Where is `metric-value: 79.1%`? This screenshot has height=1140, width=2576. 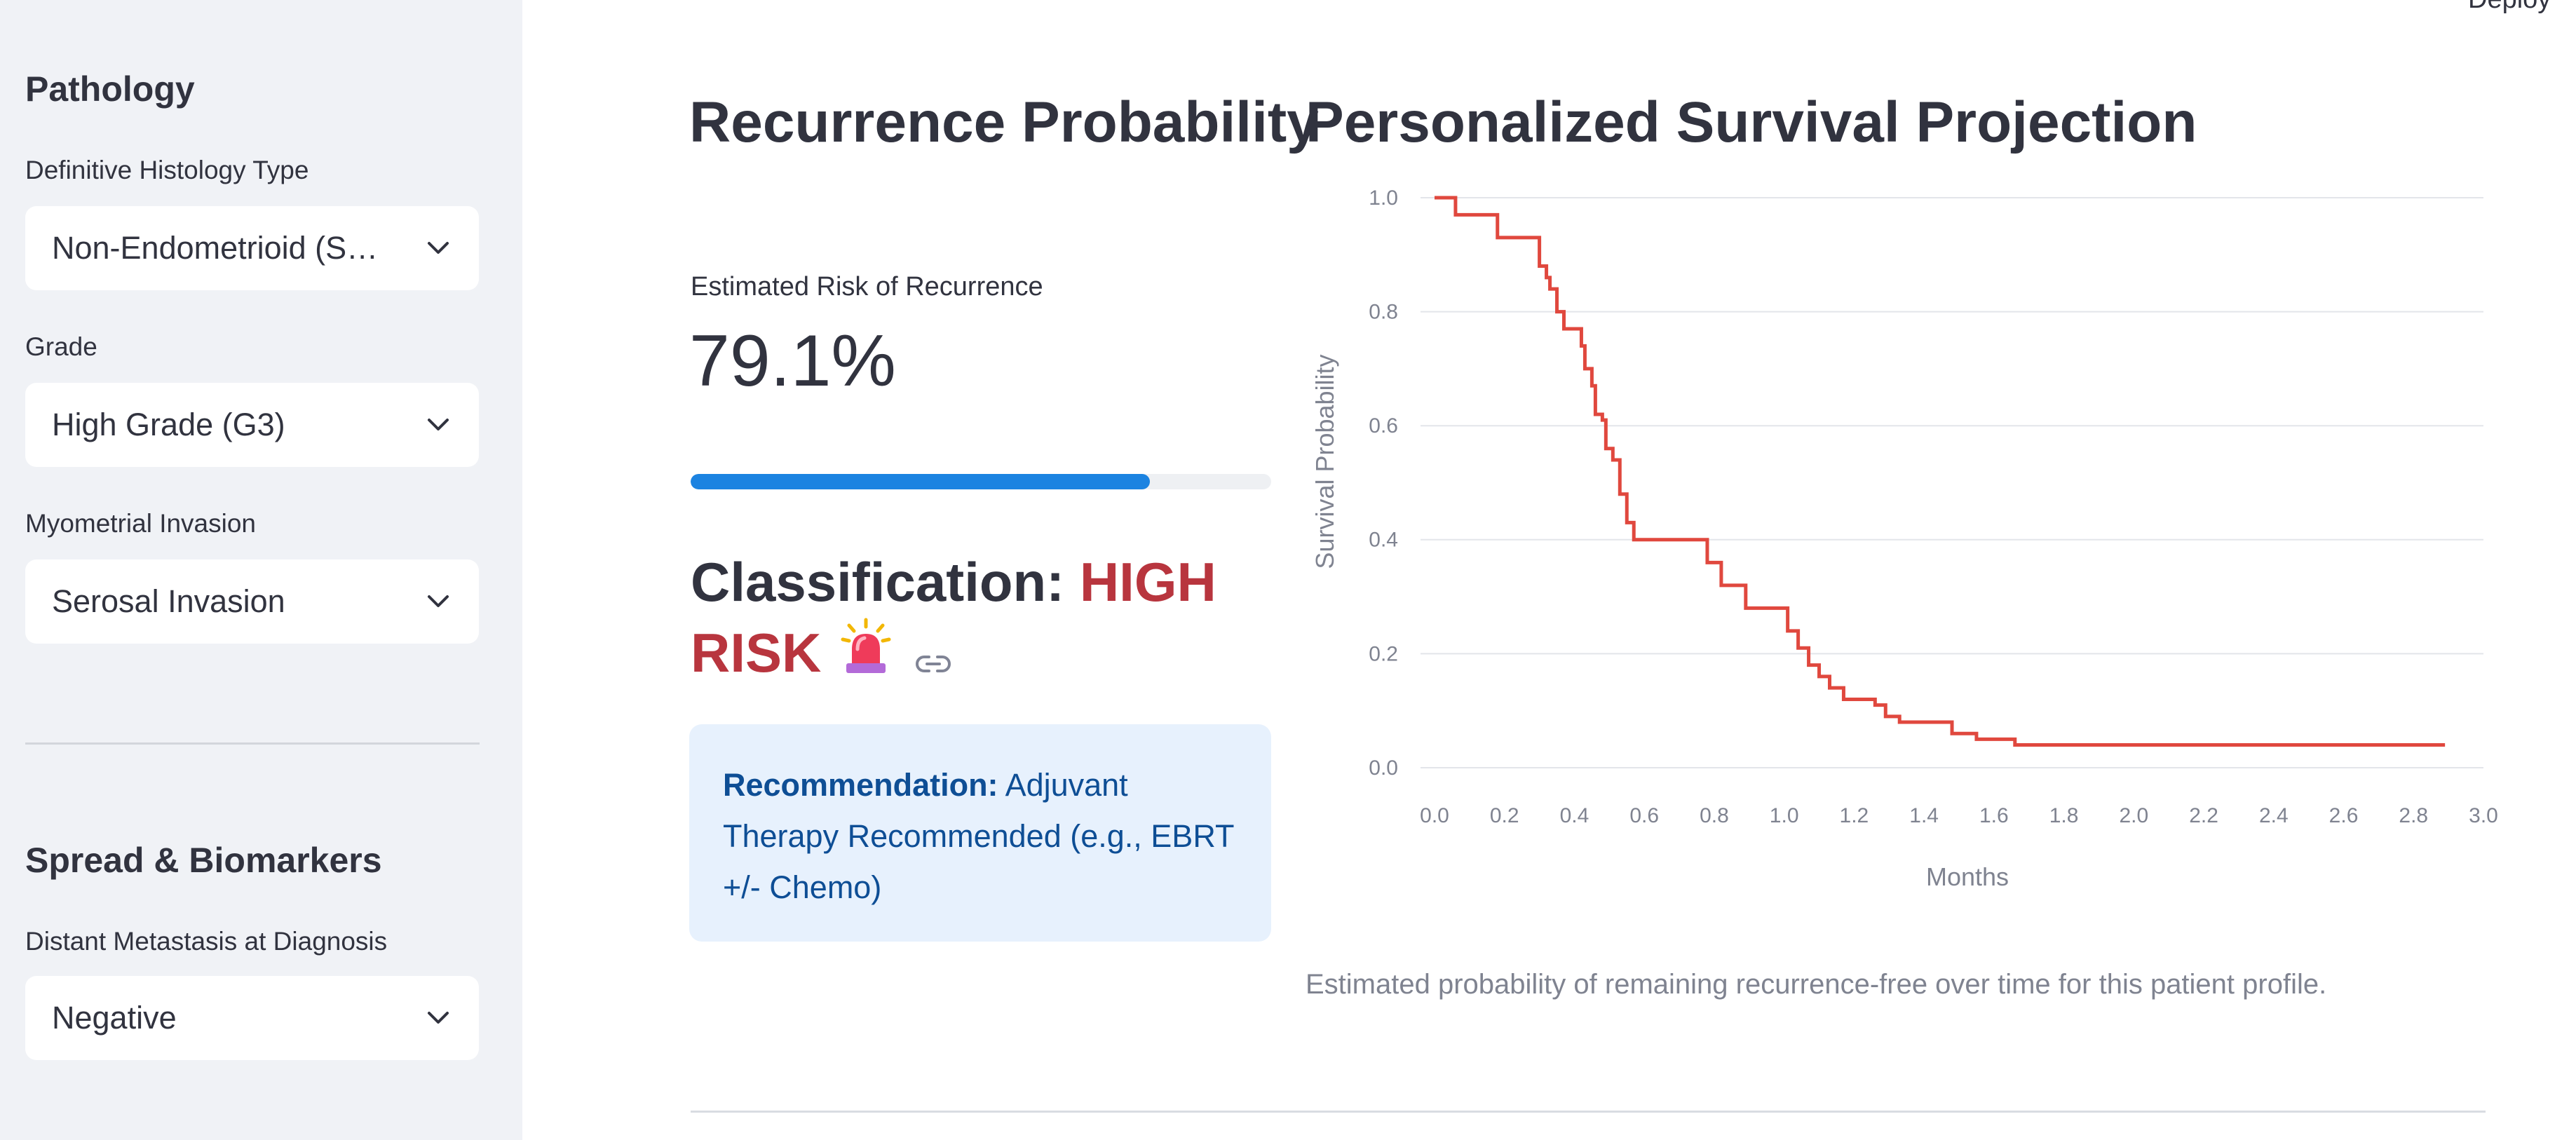
metric-value: 79.1% is located at coordinates (792, 361).